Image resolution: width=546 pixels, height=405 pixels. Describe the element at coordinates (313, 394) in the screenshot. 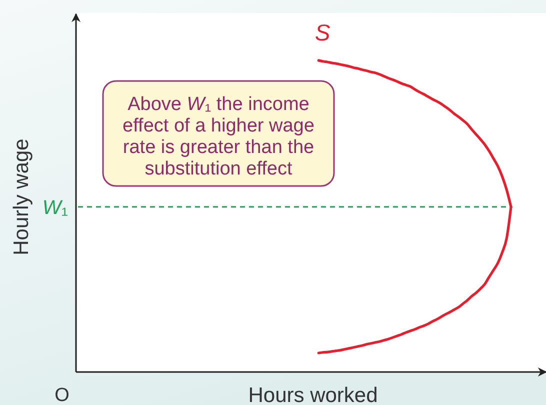

I see `x-axis-title: Hours worked` at that location.